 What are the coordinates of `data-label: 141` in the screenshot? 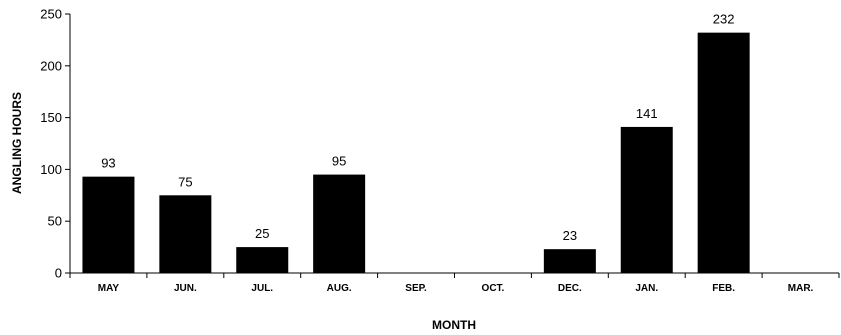 It's located at (647, 113).